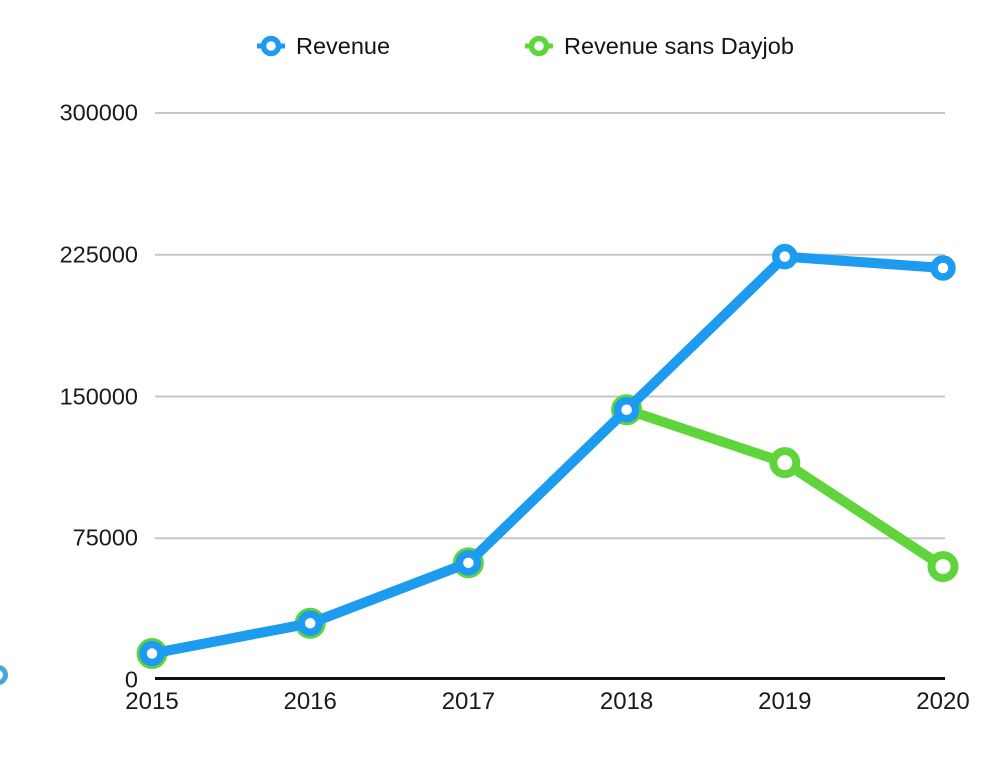  What do you see at coordinates (468, 701) in the screenshot?
I see `x-axis-tick-label: 2017` at bounding box center [468, 701].